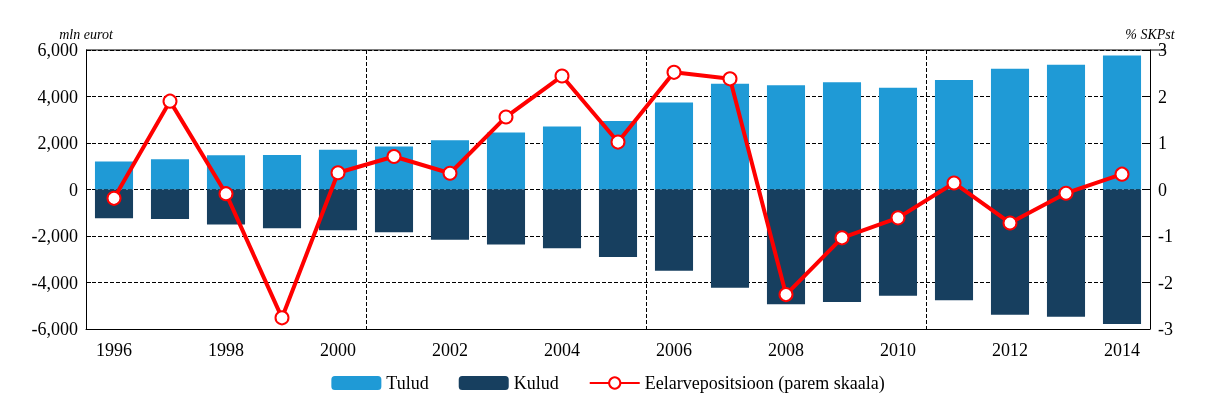  I want to click on x-tick-label: 2008, so click(786, 350).